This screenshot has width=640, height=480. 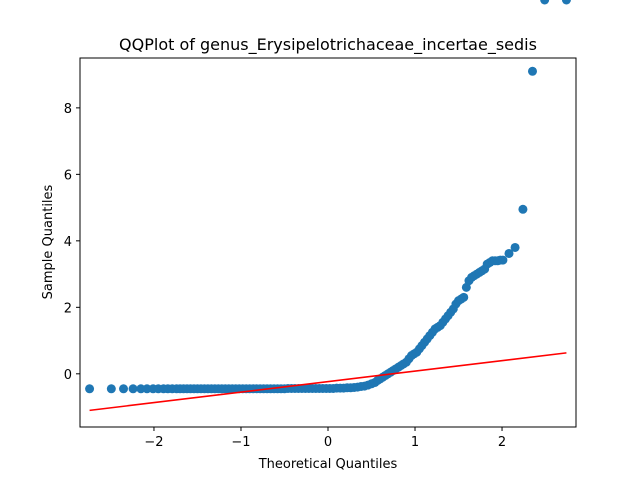 What do you see at coordinates (328, 382) in the screenshot?
I see `reference-line` at bounding box center [328, 382].